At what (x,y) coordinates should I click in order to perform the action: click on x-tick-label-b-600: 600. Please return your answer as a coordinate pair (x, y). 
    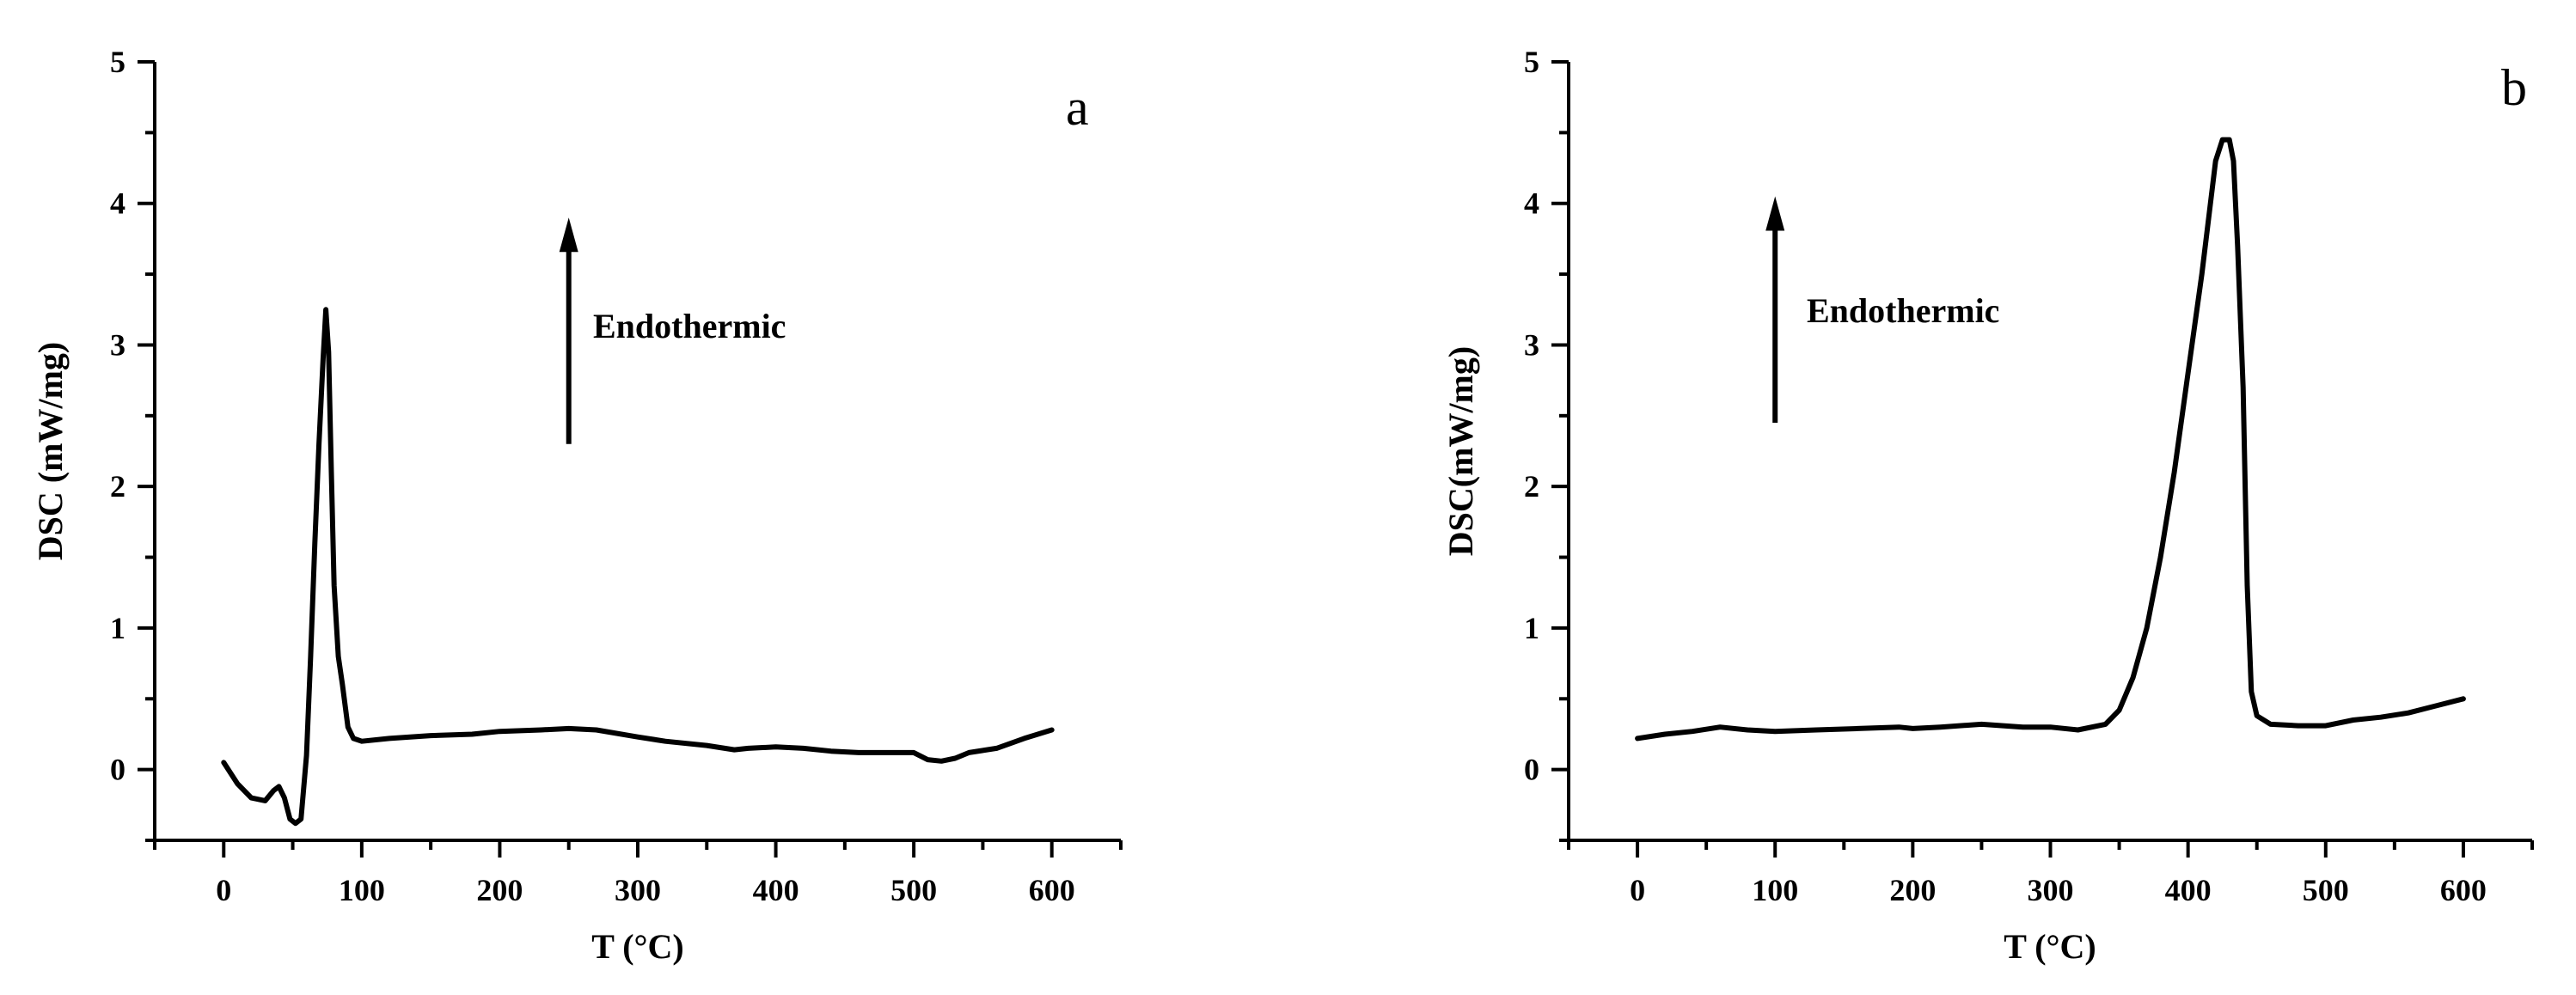
    Looking at the image, I should click on (2463, 890).